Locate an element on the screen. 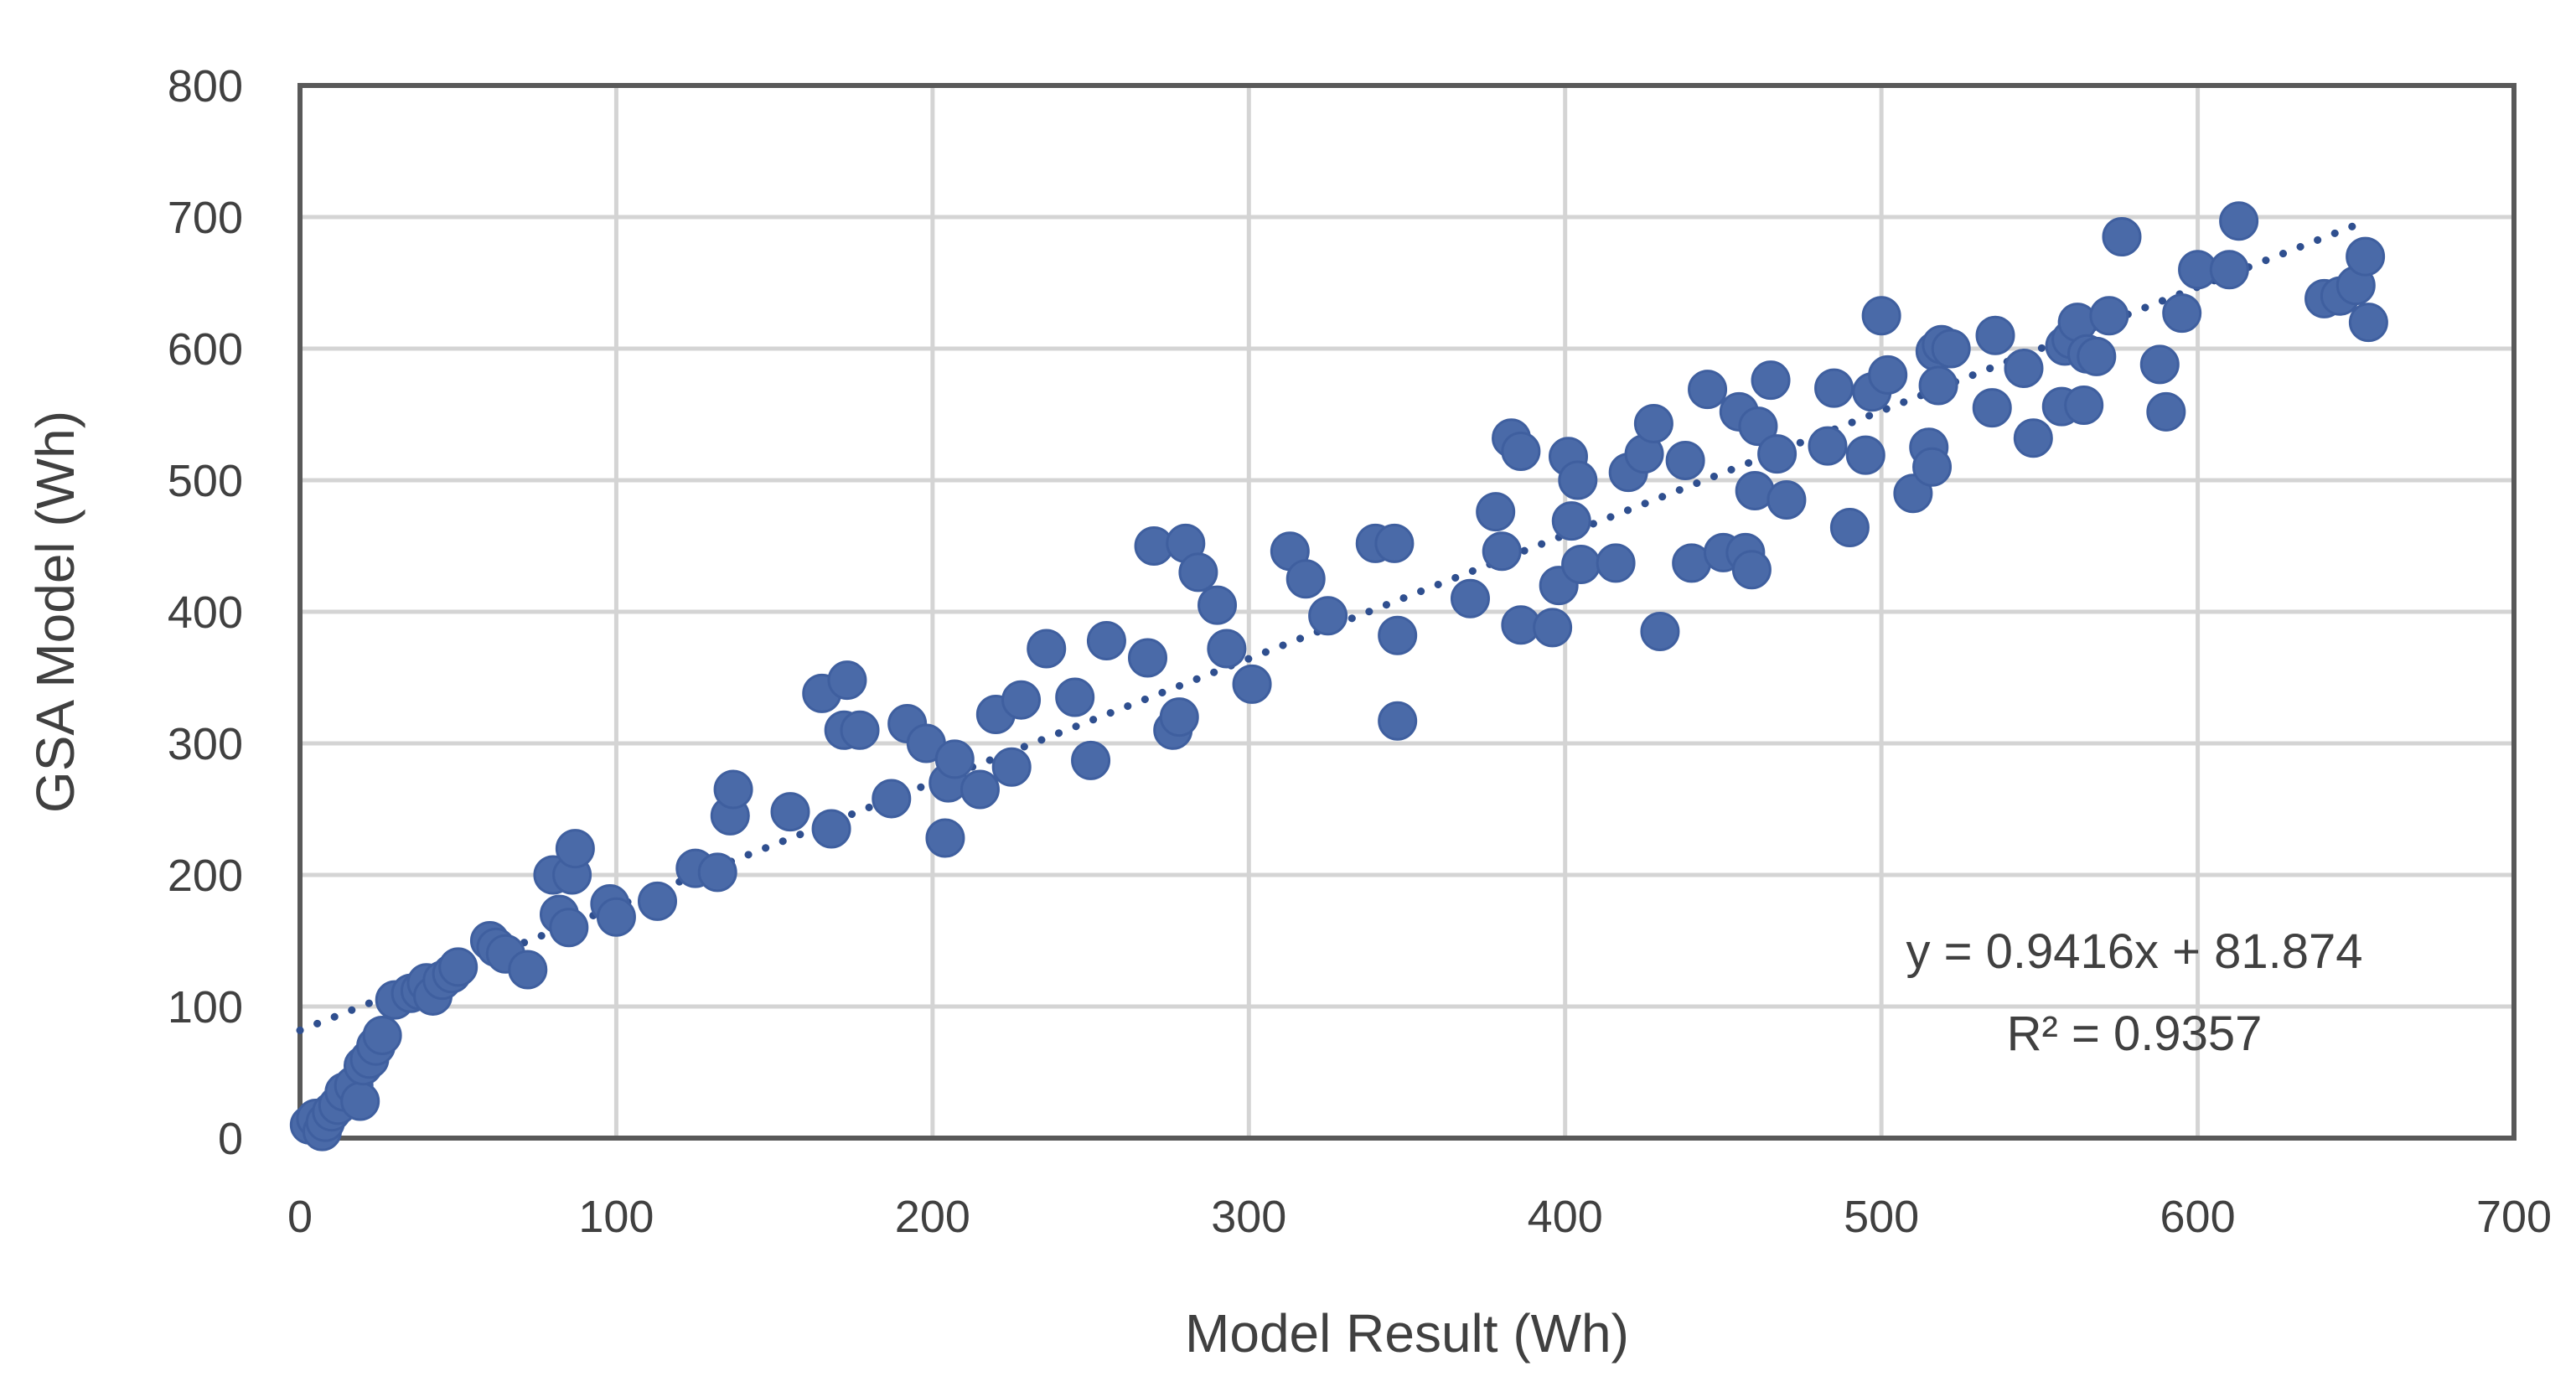  x-tick-label: 0 is located at coordinates (300, 1217).